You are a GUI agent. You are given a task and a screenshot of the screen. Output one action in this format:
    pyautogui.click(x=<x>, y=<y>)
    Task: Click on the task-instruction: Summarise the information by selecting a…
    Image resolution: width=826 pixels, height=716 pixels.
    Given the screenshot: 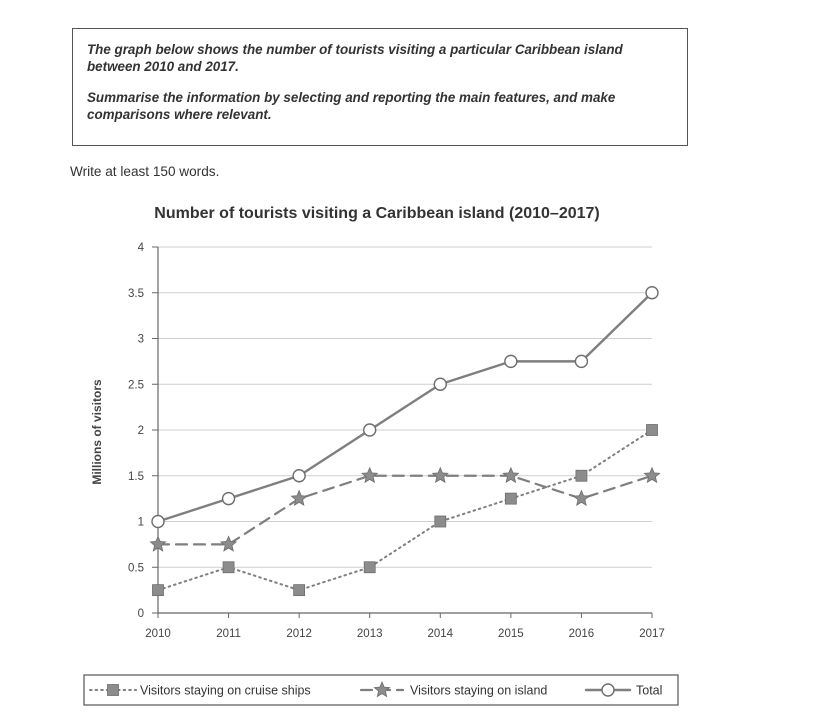 What is the action you would take?
    pyautogui.click(x=351, y=106)
    